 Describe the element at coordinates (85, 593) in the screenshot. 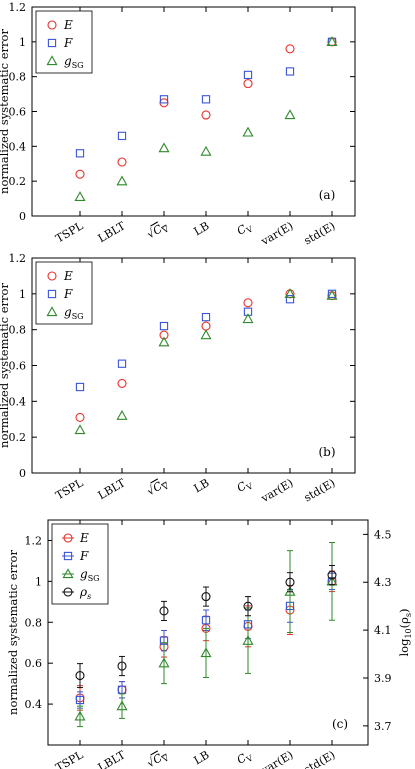

I see `legend-label: ρs` at that location.